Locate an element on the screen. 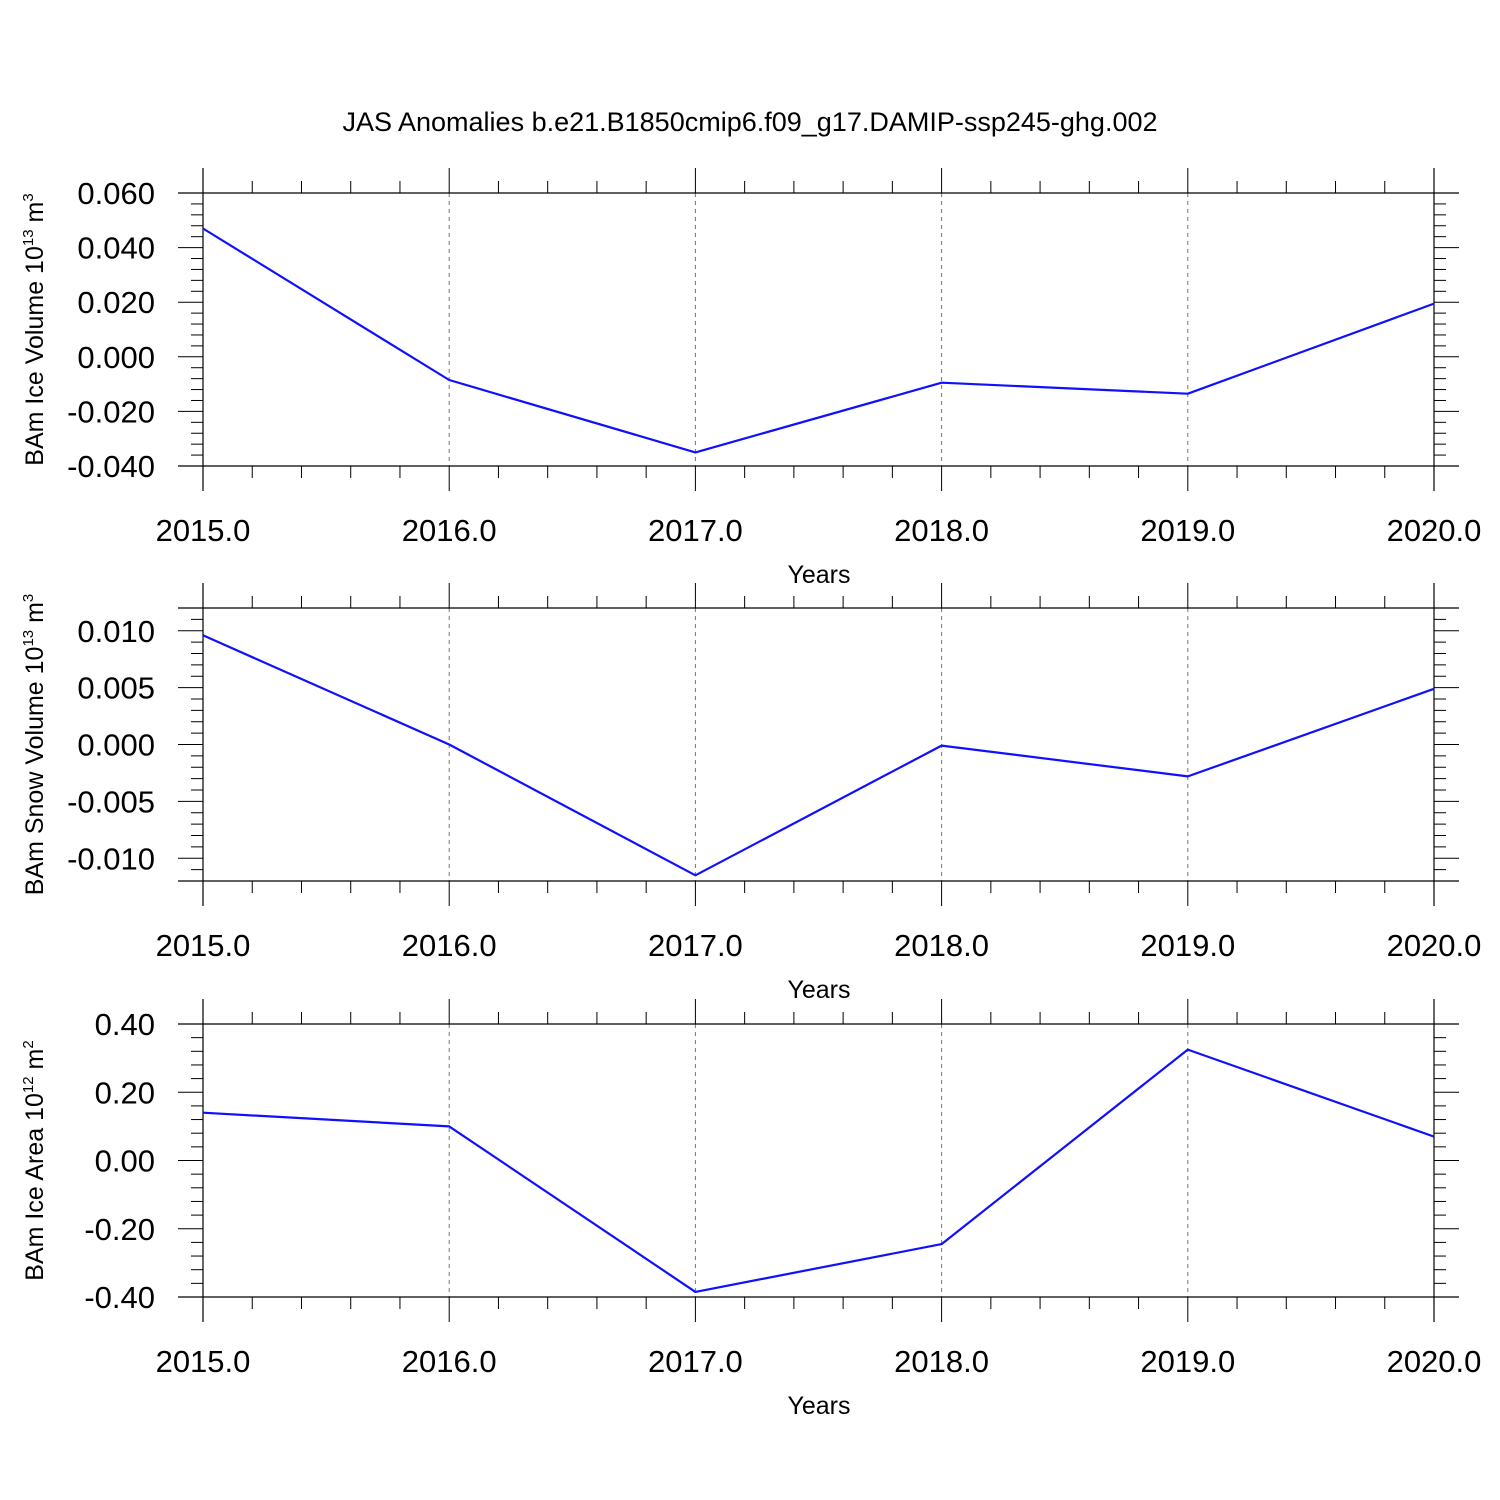 This screenshot has width=1500, height=1500. y-tick-label: 0.00 is located at coordinates (125, 1161).